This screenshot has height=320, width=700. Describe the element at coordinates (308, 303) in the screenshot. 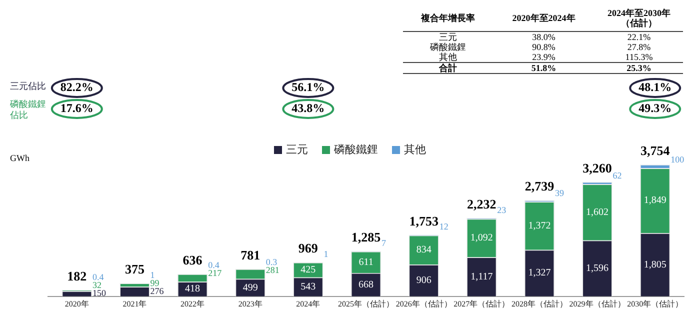

I see `x-tick-label: 2024年` at that location.